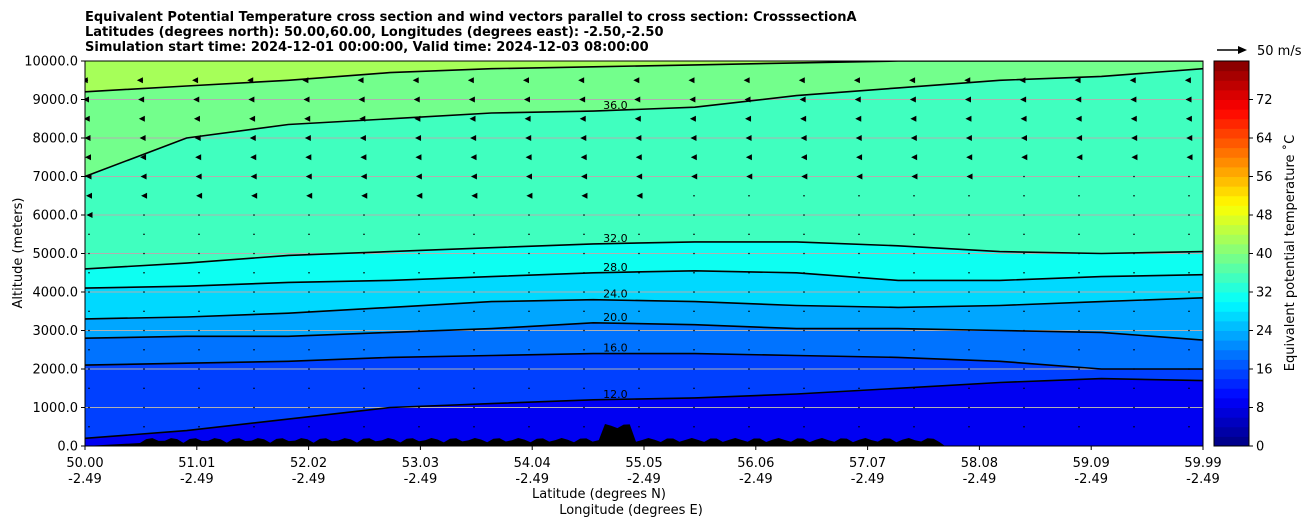  I want to click on y-tick-label: 7000.0, so click(56, 177).